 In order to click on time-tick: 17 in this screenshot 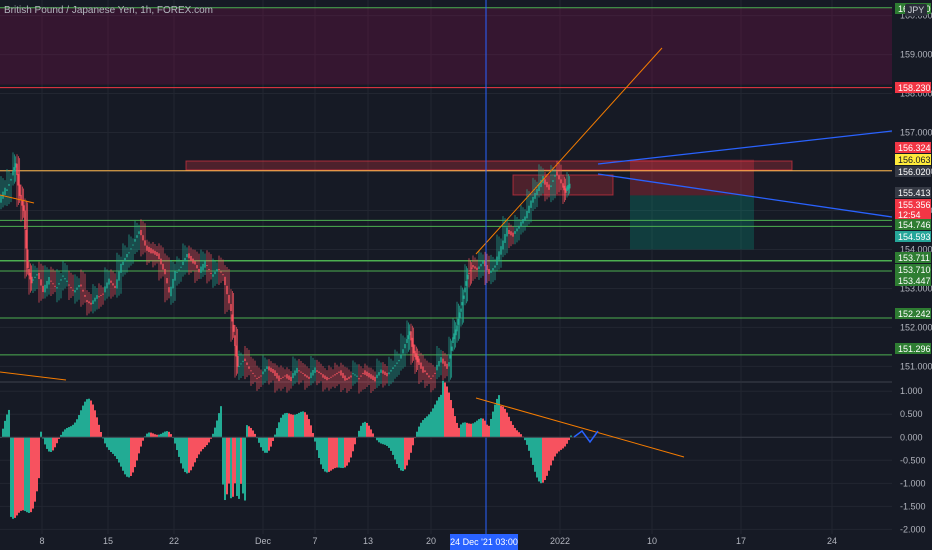, I will do `click(741, 541)`.